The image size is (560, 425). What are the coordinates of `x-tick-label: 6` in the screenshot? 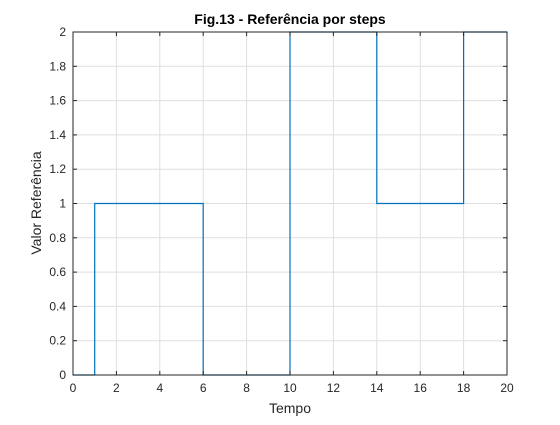 It's located at (203, 388).